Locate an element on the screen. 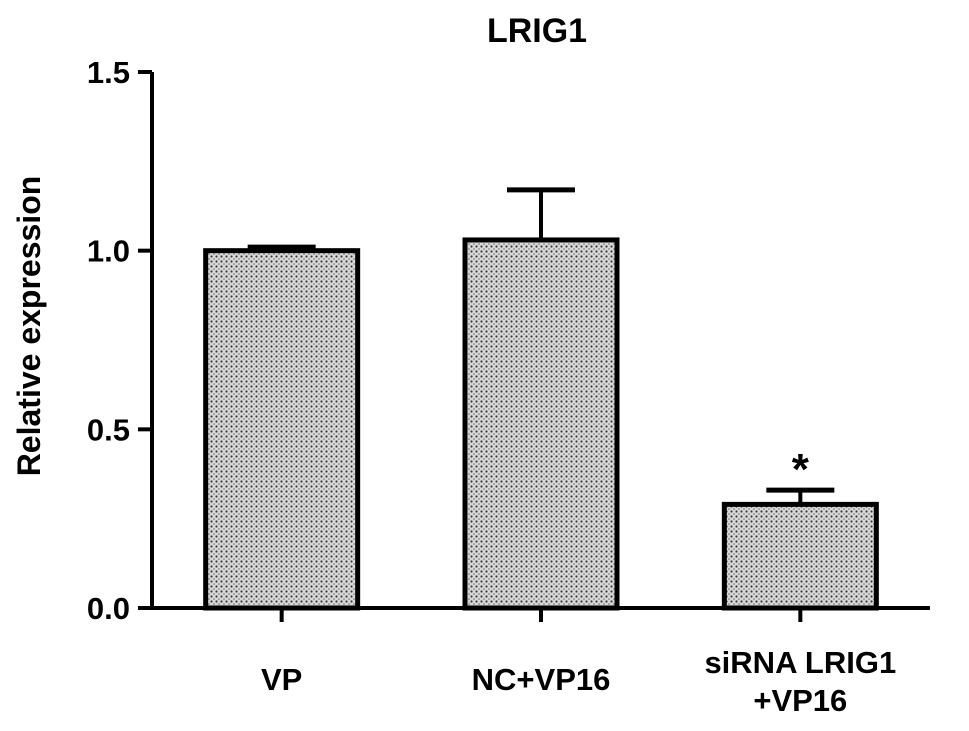 Image resolution: width=969 pixels, height=731 pixels. y-tick-label: 0.5 is located at coordinates (108, 429).